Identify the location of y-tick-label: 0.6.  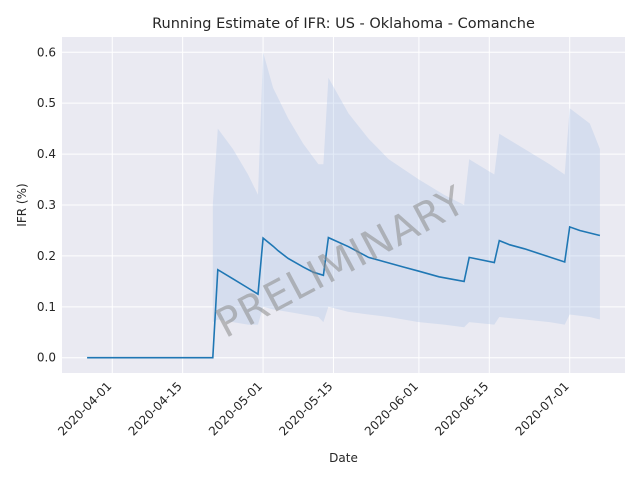
(46, 52).